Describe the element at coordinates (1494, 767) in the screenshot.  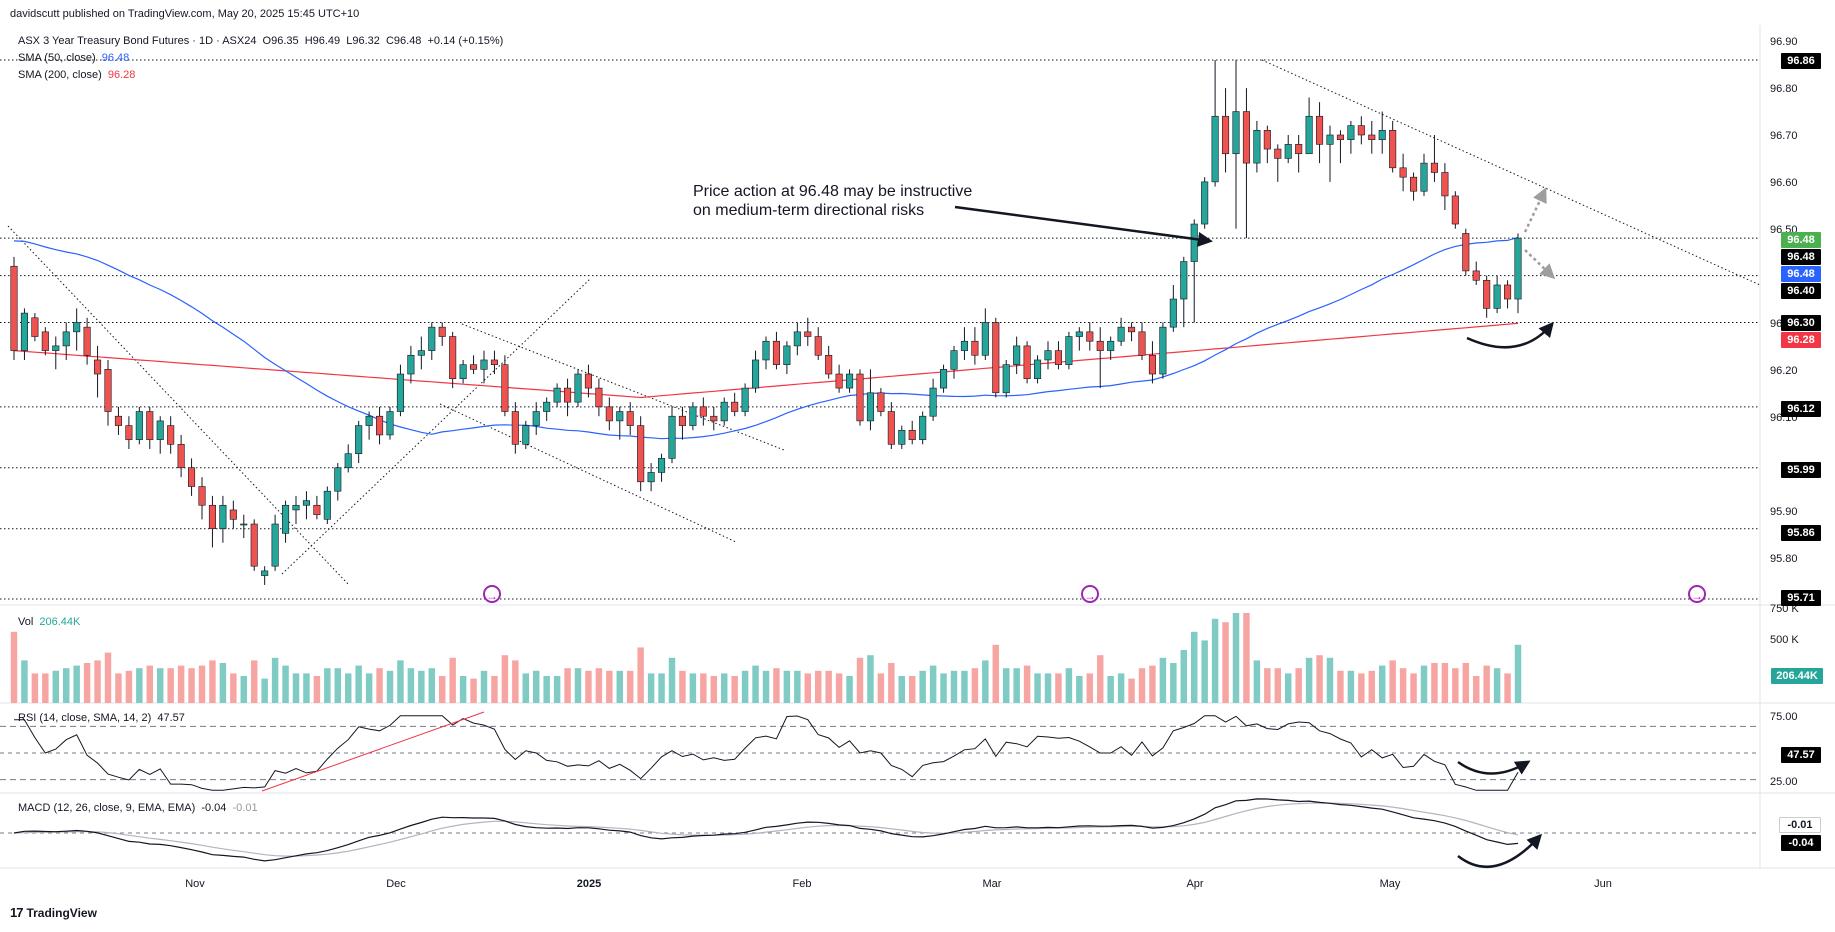
I see `curved-arrow` at that location.